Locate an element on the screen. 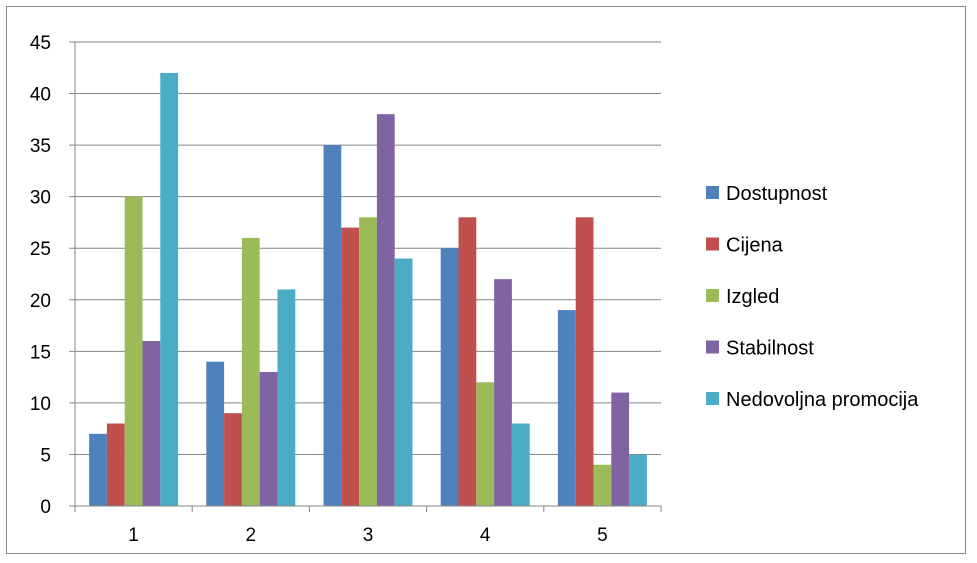 Image resolution: width=977 pixels, height=563 pixels. y-tick-label: 35 is located at coordinates (40, 146).